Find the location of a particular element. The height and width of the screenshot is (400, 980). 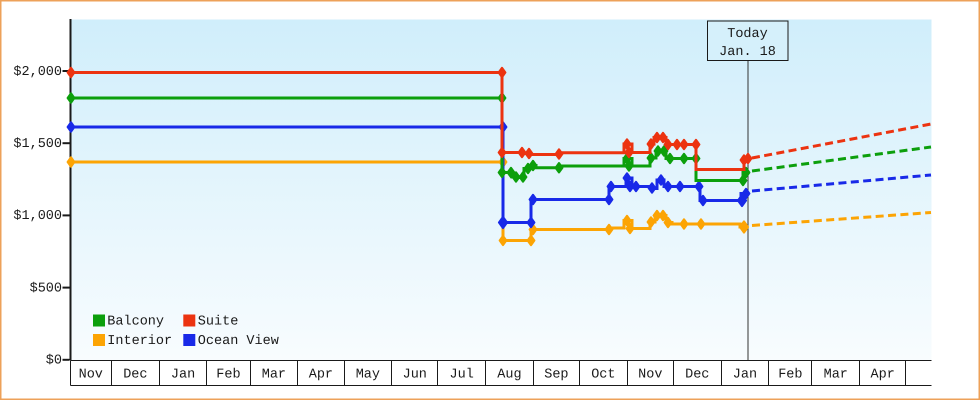

svg-text: $0 is located at coordinates (54, 361).